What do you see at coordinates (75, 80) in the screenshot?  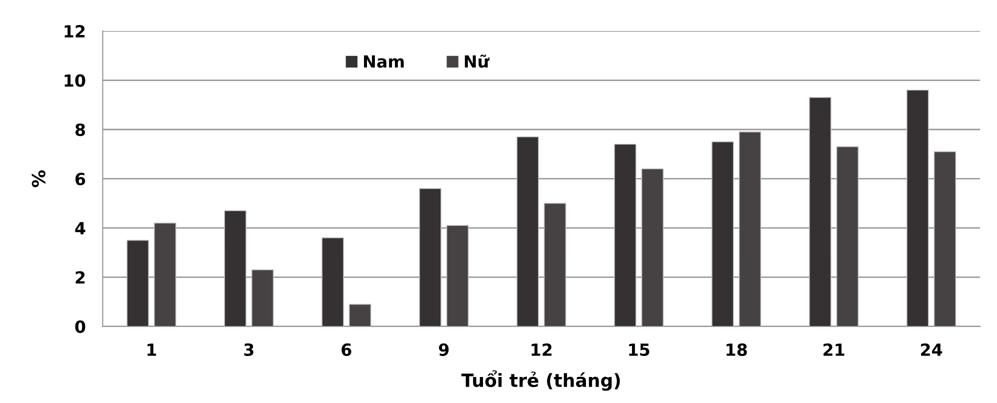 I see `y-tick-label: 10` at bounding box center [75, 80].